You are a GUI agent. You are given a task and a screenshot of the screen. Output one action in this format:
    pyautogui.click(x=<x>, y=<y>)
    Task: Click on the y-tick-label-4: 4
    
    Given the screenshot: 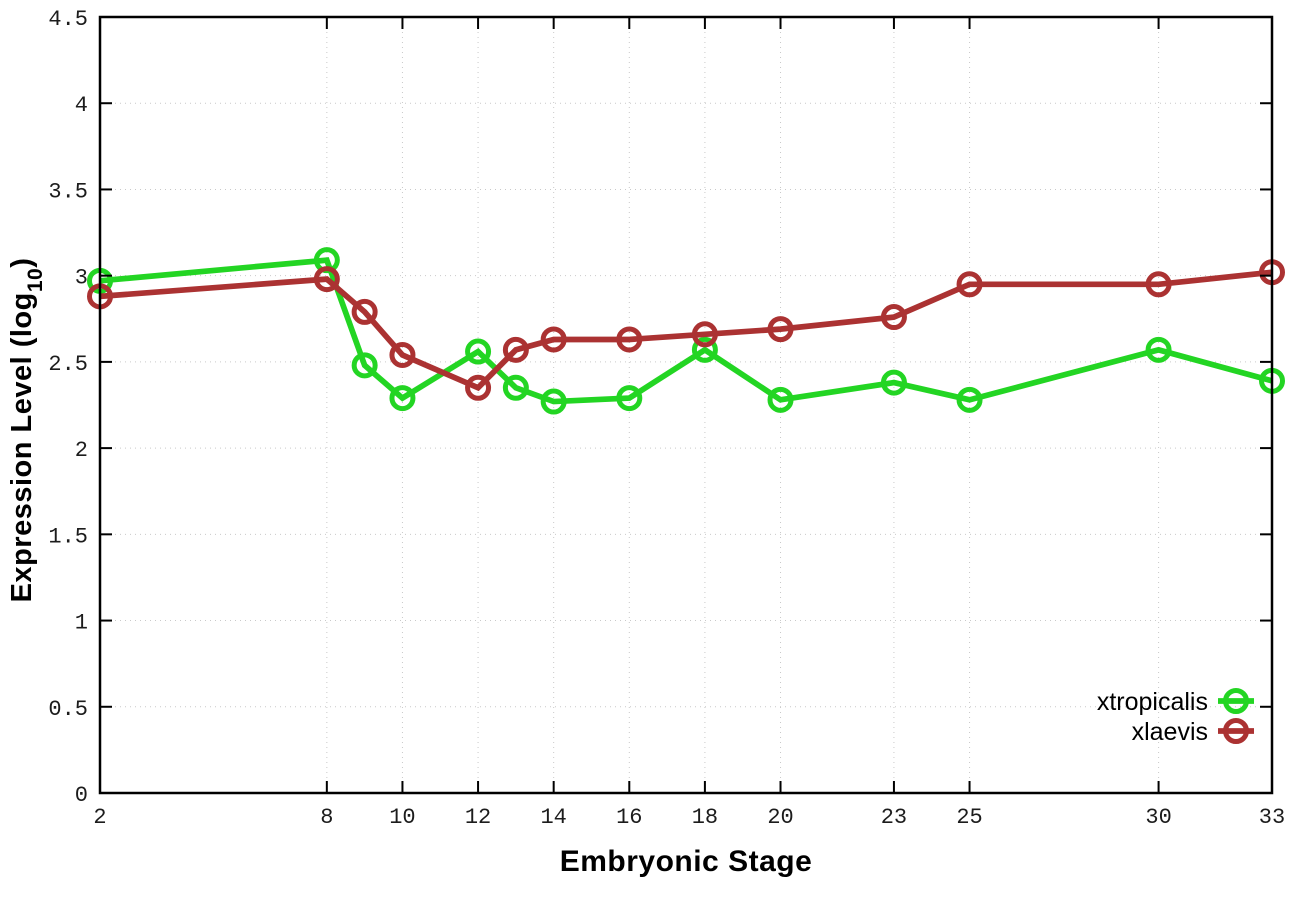 What is the action you would take?
    pyautogui.click(x=81, y=105)
    